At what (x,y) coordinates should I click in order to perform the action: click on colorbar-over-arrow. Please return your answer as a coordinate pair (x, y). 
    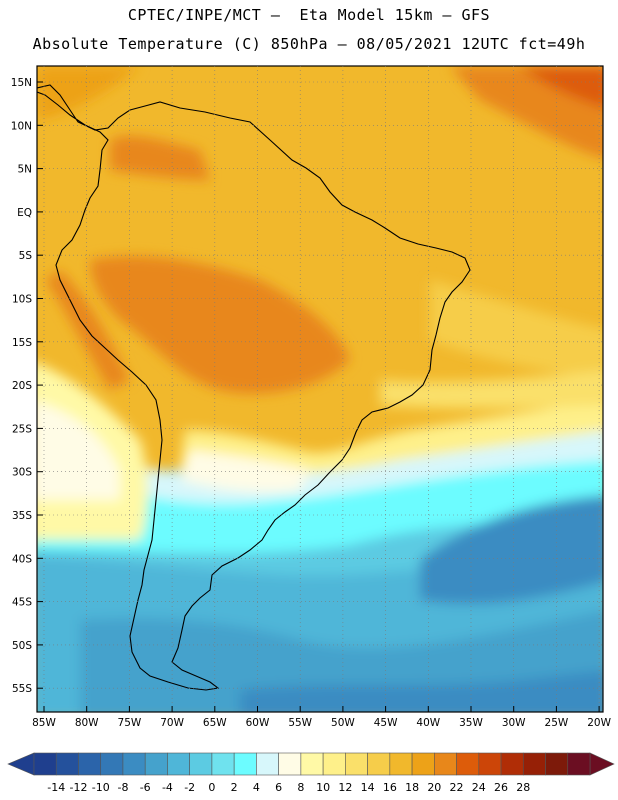
    Looking at the image, I should click on (602, 764).